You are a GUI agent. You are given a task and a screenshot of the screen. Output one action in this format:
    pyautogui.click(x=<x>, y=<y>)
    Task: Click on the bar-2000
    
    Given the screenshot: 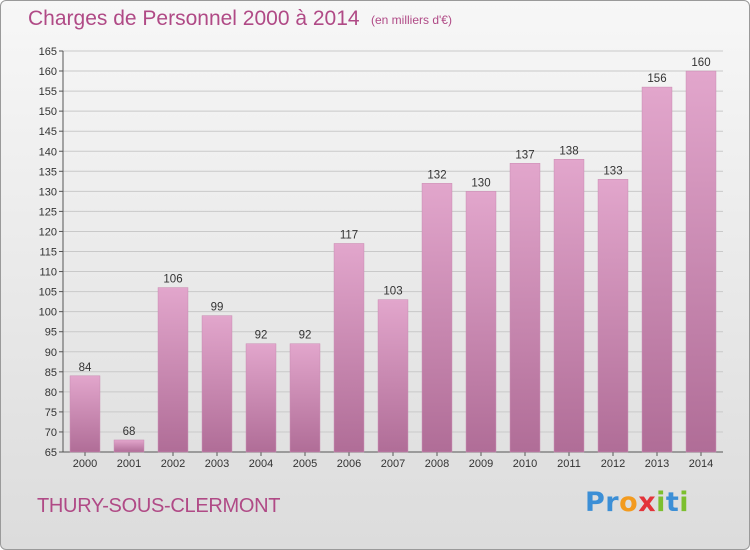 What is the action you would take?
    pyautogui.click(x=85, y=414)
    